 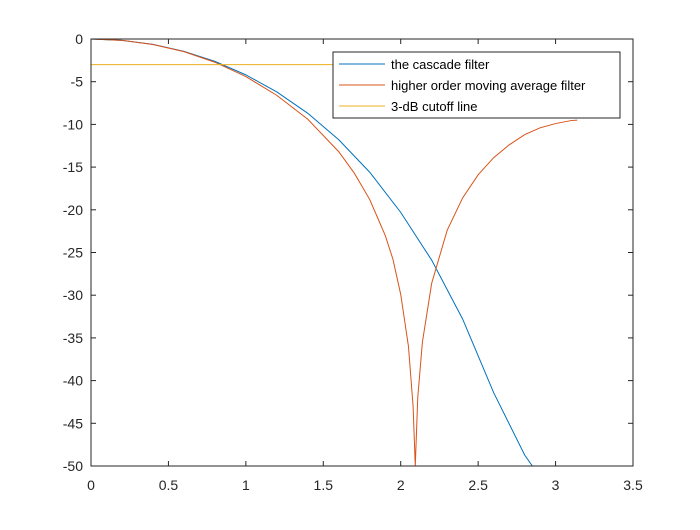 I want to click on y-tick-label: -40, so click(x=73, y=381).